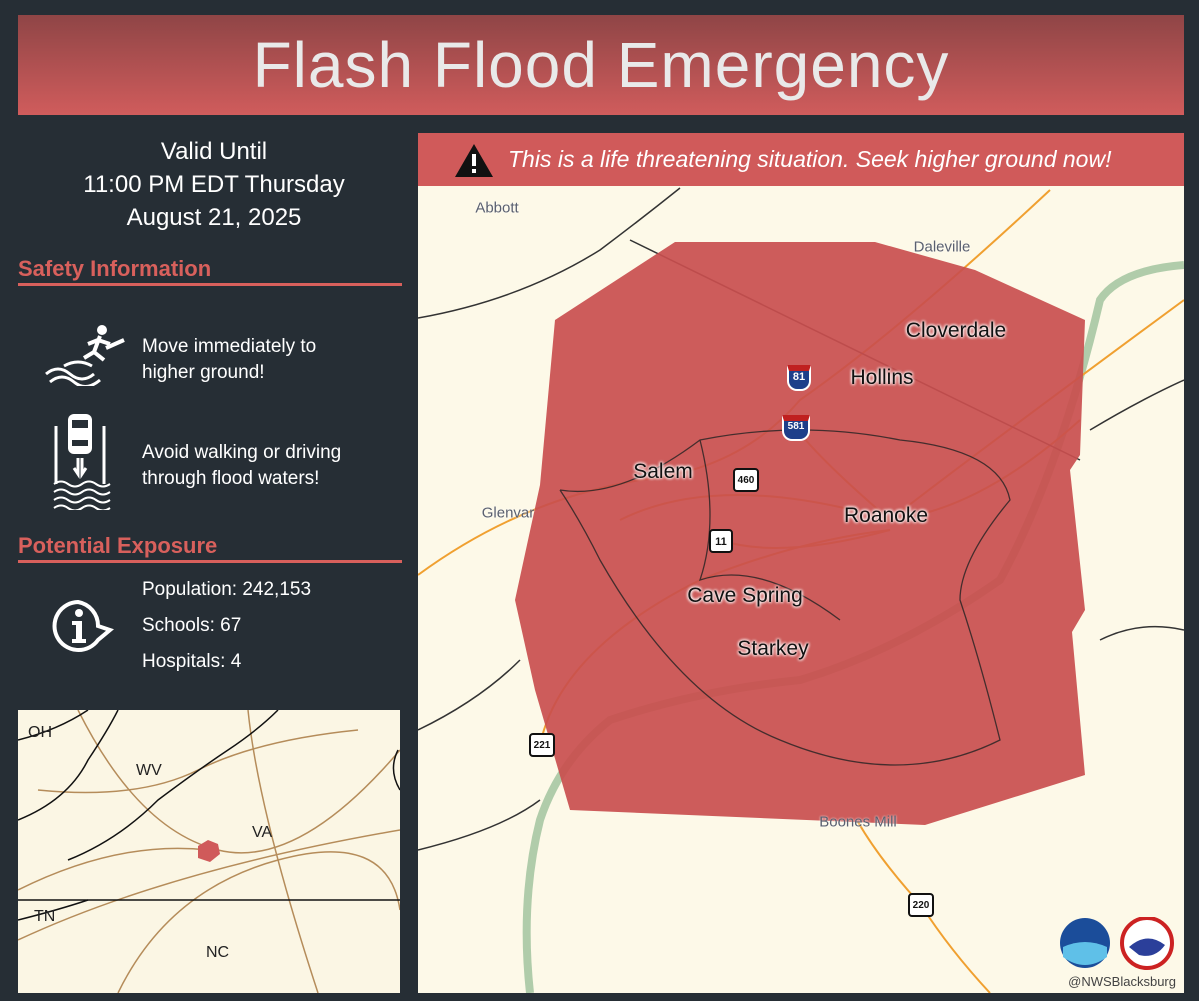 This screenshot has width=1199, height=1001. I want to click on shield-i581: 581, so click(796, 428).